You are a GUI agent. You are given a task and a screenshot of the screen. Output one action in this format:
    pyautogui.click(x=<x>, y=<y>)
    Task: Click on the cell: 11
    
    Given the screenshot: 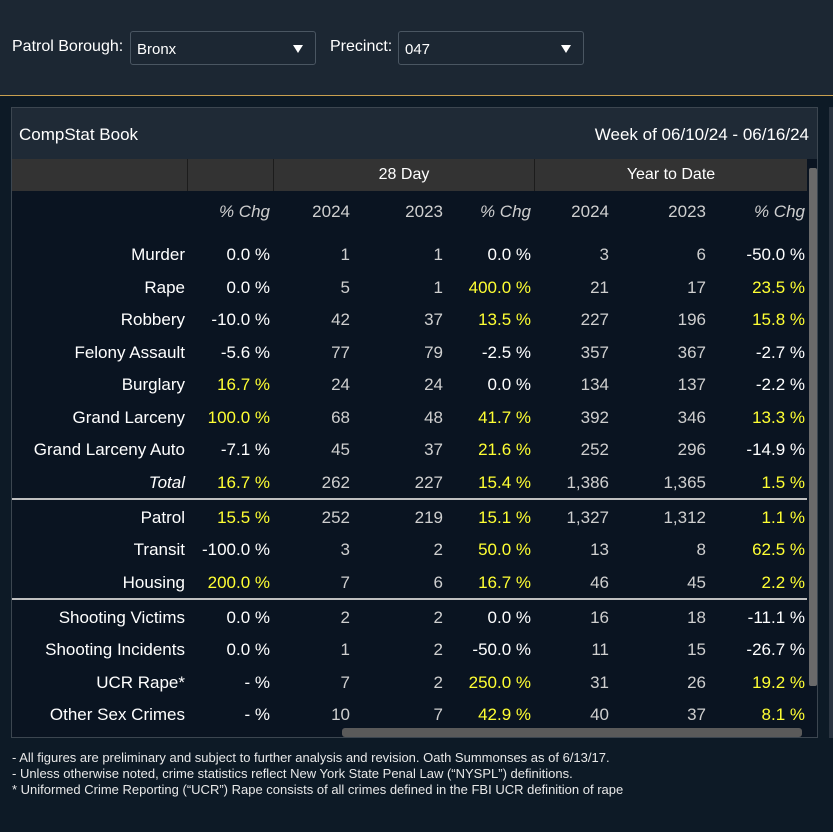 What is the action you would take?
    pyautogui.click(x=600, y=649)
    